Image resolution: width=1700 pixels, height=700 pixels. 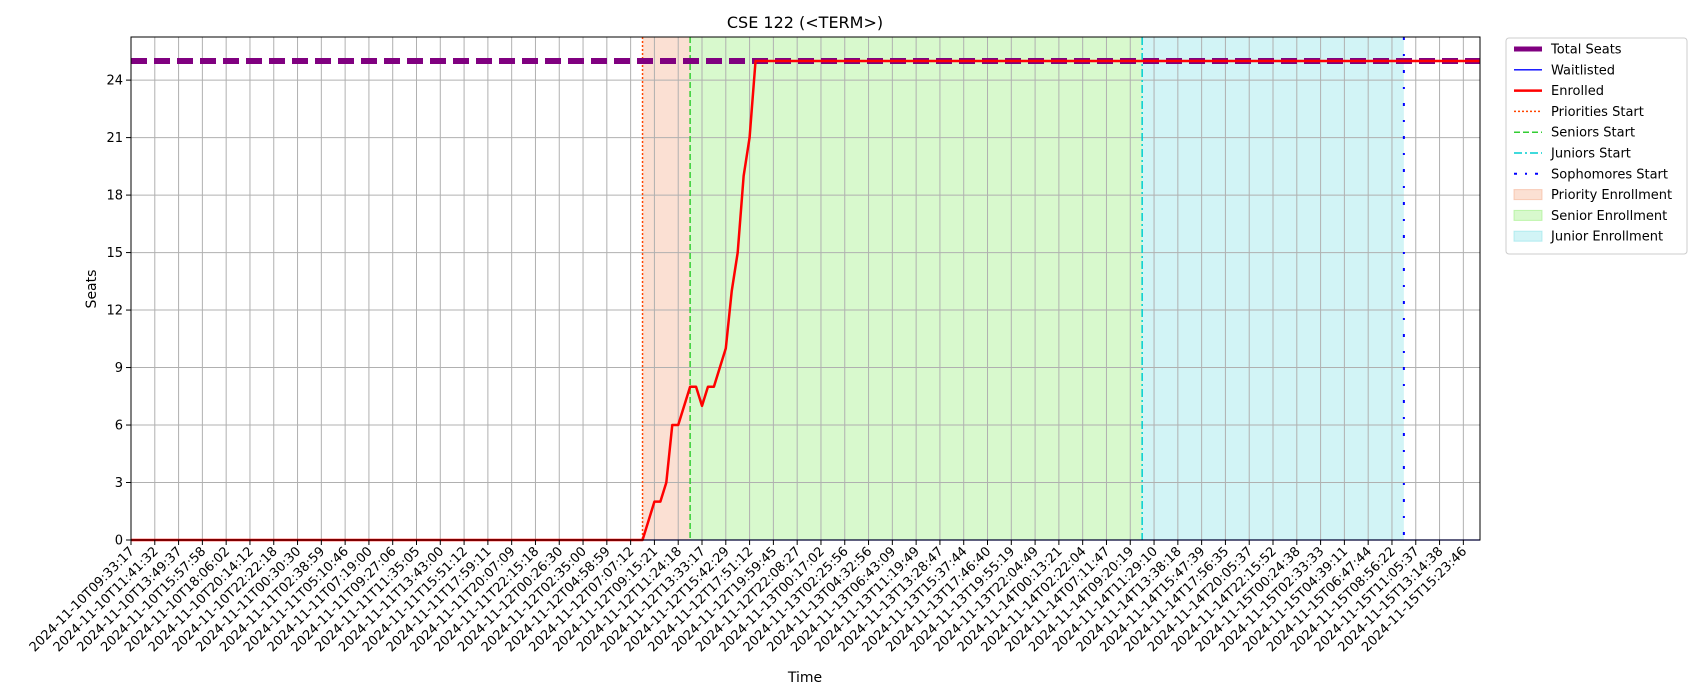 I want to click on y-tick-label: 6, so click(x=119, y=426).